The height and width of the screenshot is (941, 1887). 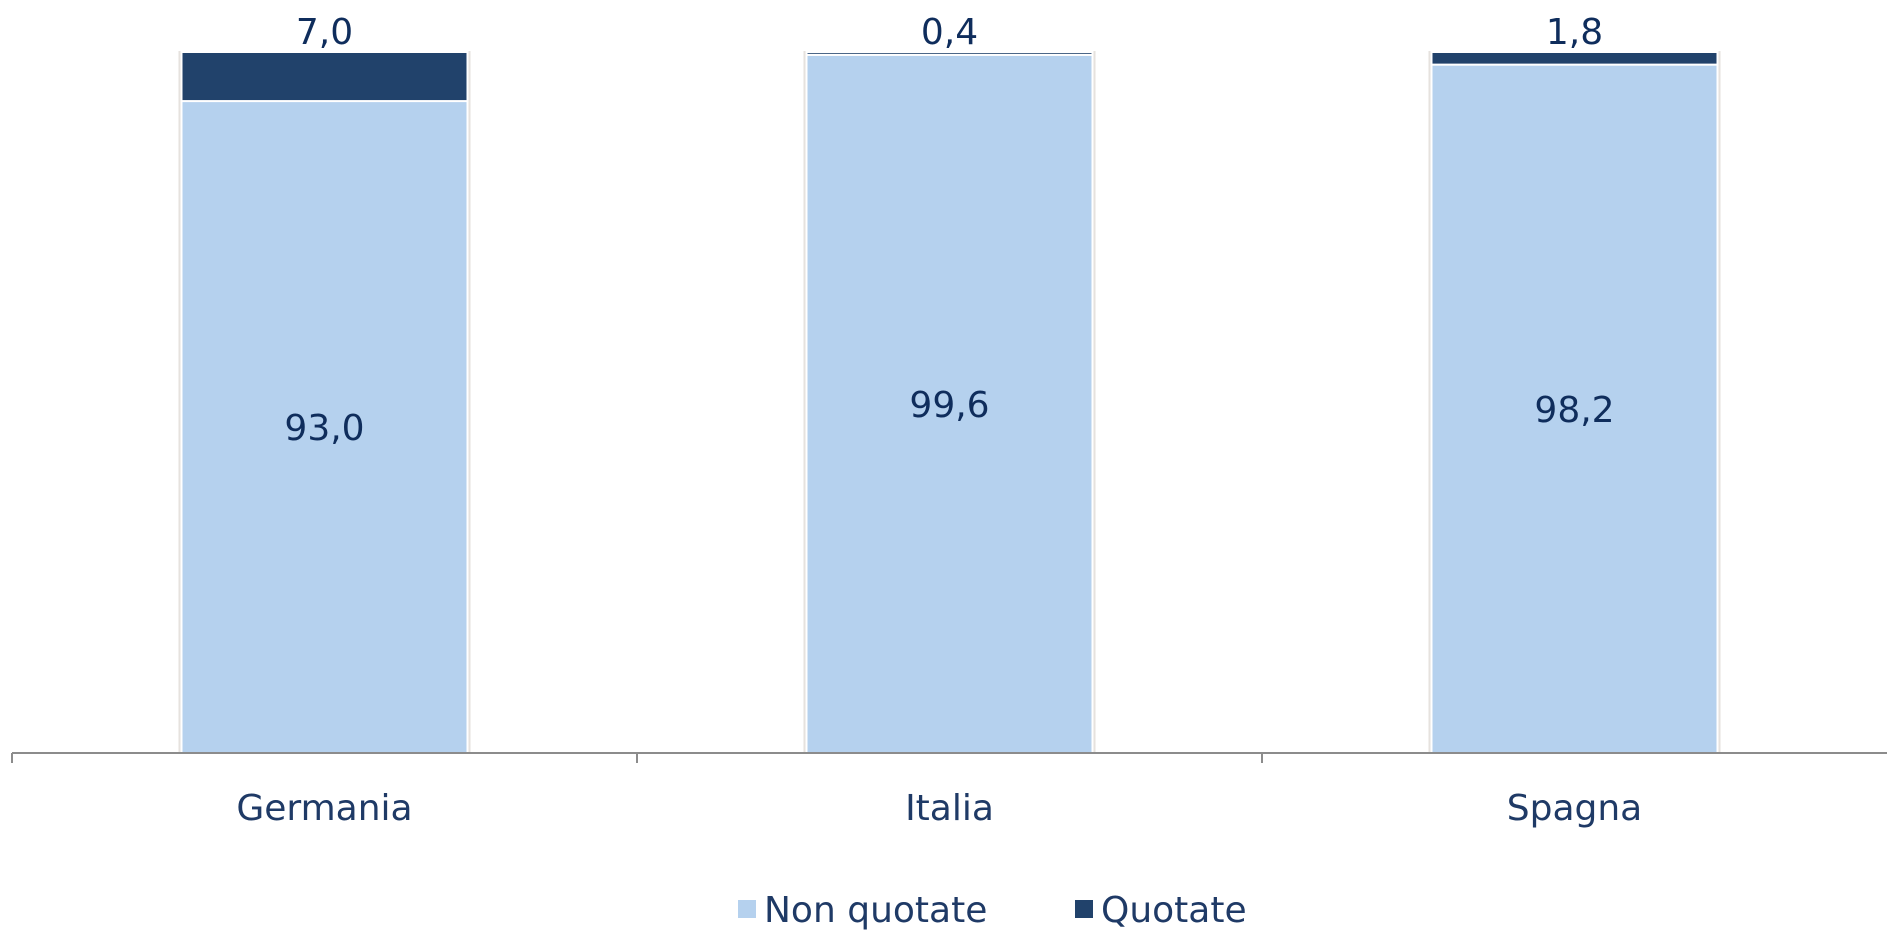 I want to click on bar-germania-non-quotate, so click(x=324, y=427).